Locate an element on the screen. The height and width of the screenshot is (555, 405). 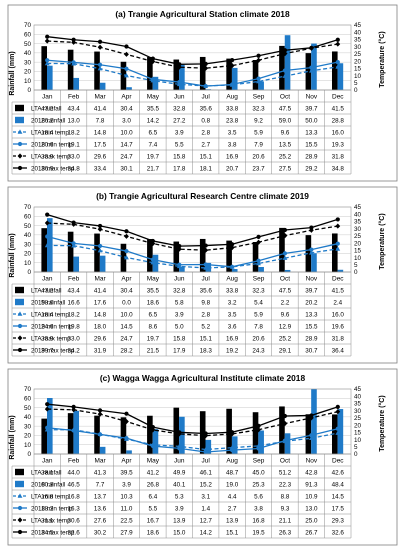
table-cell: 8.6 is located at coordinates (152, 326).